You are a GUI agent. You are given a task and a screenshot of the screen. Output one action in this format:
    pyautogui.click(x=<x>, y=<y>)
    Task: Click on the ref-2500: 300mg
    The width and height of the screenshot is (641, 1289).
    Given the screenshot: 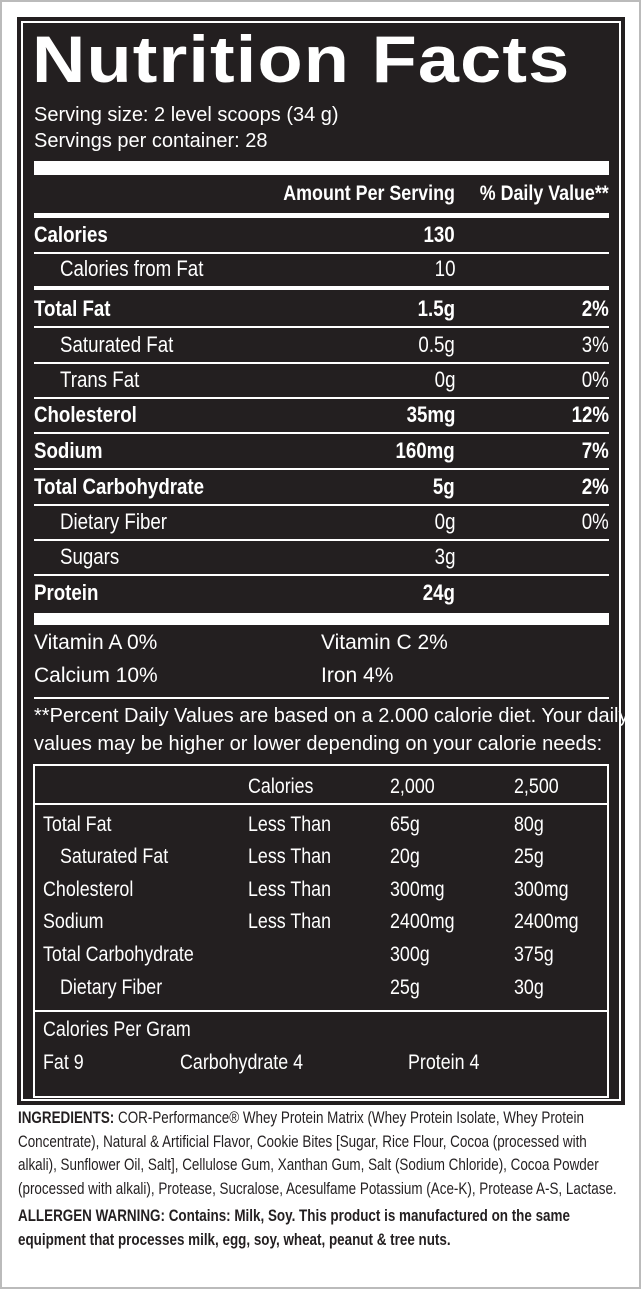 What is the action you would take?
    pyautogui.click(x=541, y=889)
    